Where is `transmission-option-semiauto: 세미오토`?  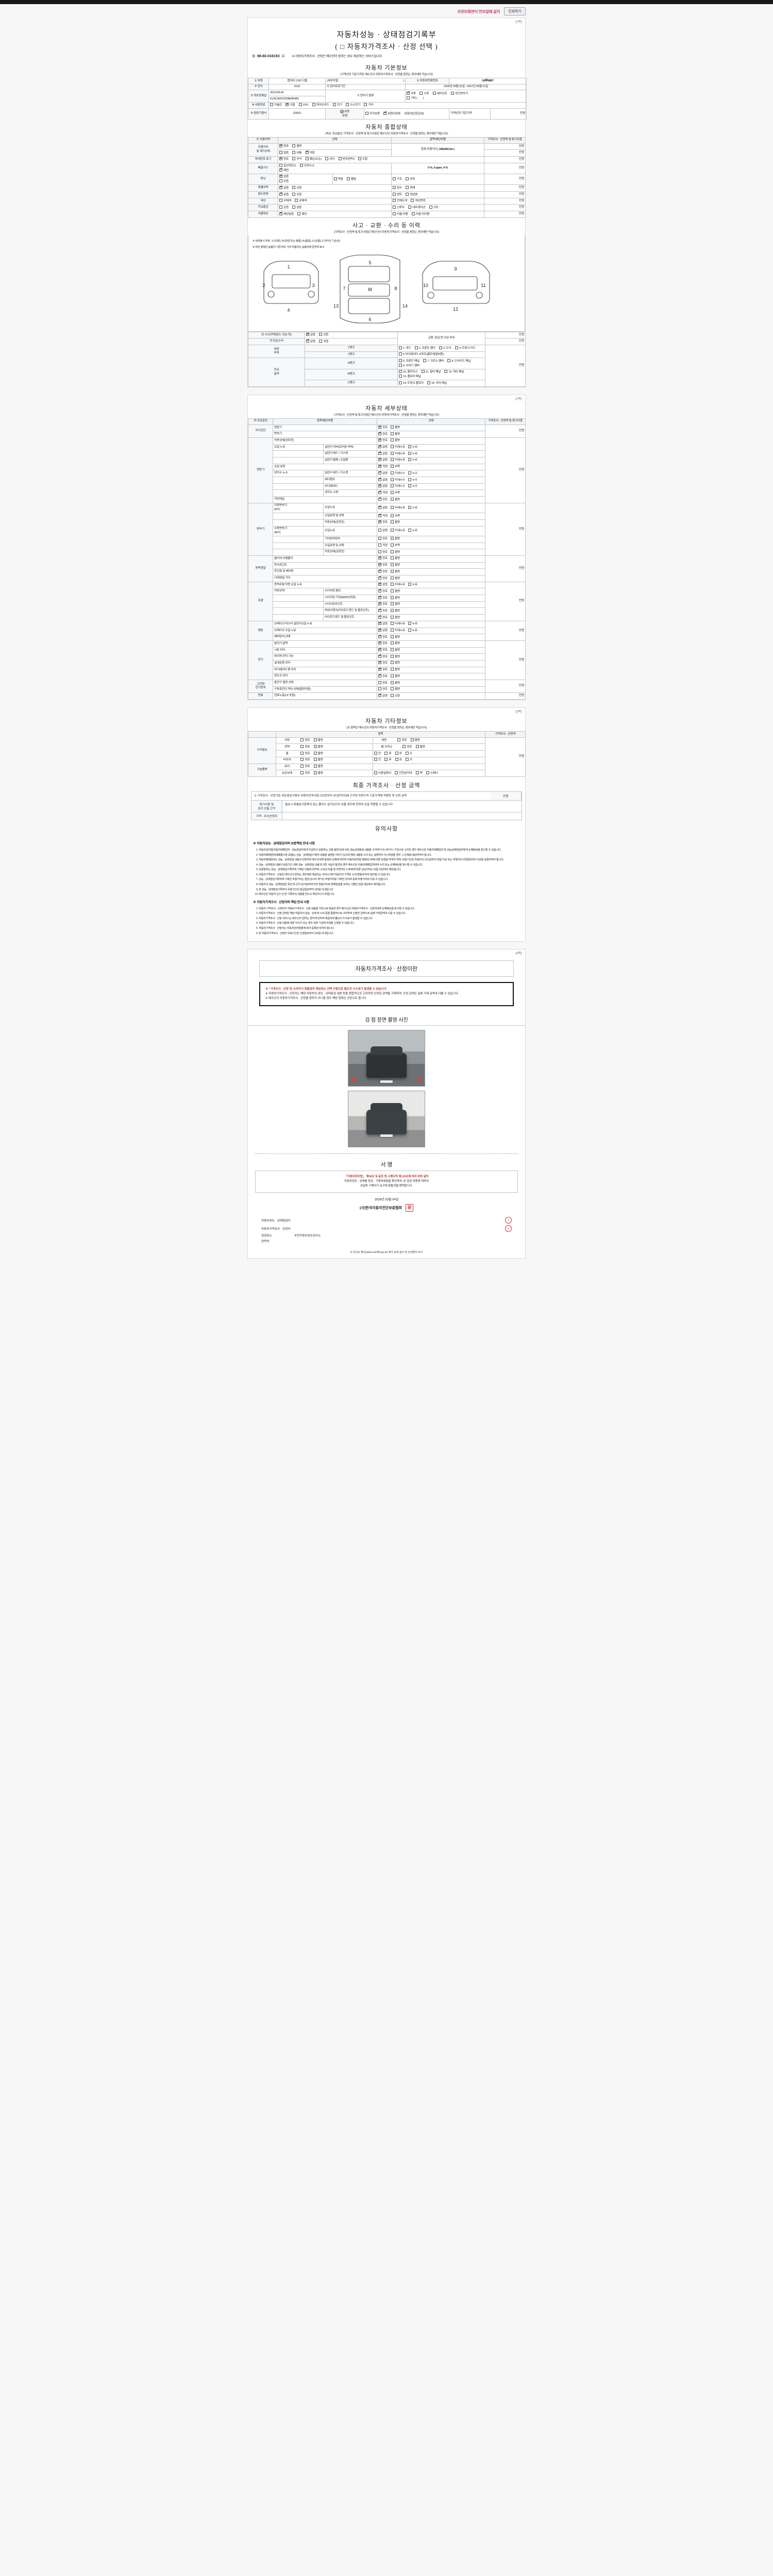
transmission-option-semiauto: 세미오토 is located at coordinates (439, 93).